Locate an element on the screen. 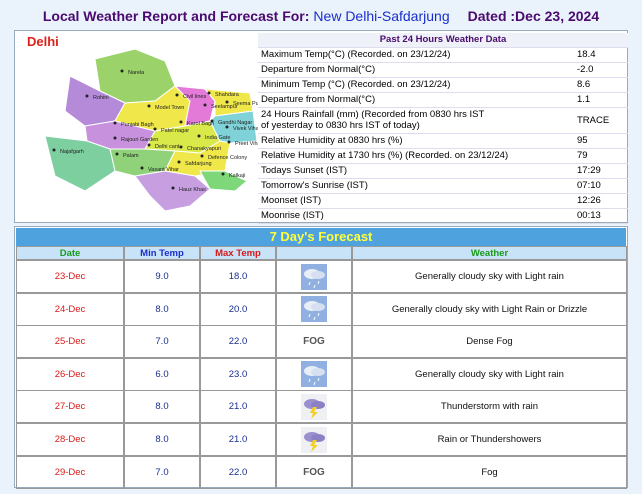 The image size is (642, 494). row-value: 17:29 is located at coordinates (601, 171).